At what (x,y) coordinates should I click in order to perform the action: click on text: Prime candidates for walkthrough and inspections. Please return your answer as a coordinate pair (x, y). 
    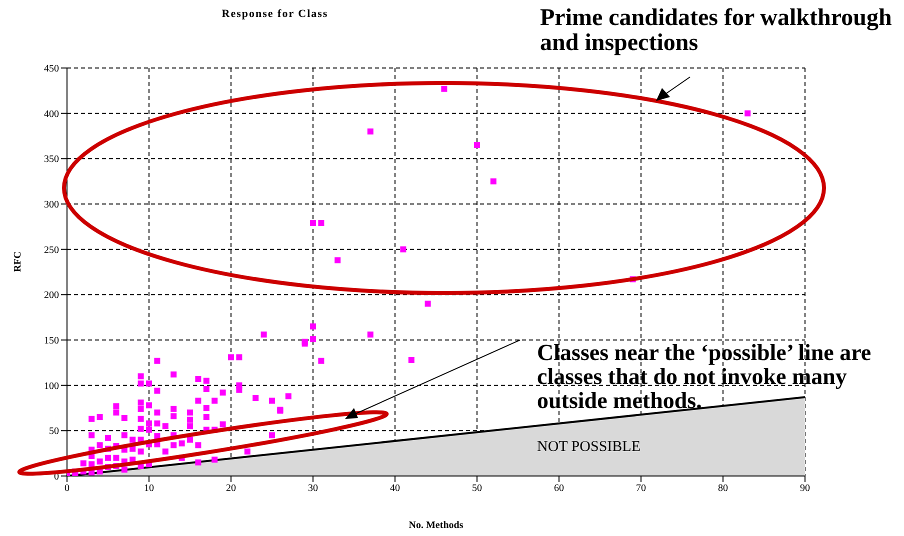
    Looking at the image, I should click on (716, 30).